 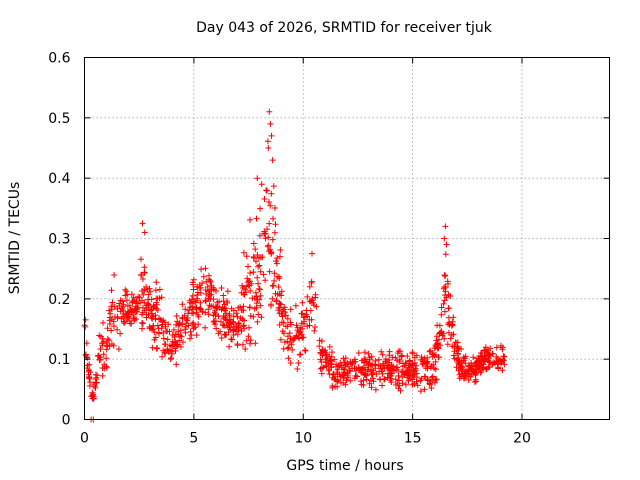 What do you see at coordinates (303, 439) in the screenshot?
I see `x-tick-label: 10` at bounding box center [303, 439].